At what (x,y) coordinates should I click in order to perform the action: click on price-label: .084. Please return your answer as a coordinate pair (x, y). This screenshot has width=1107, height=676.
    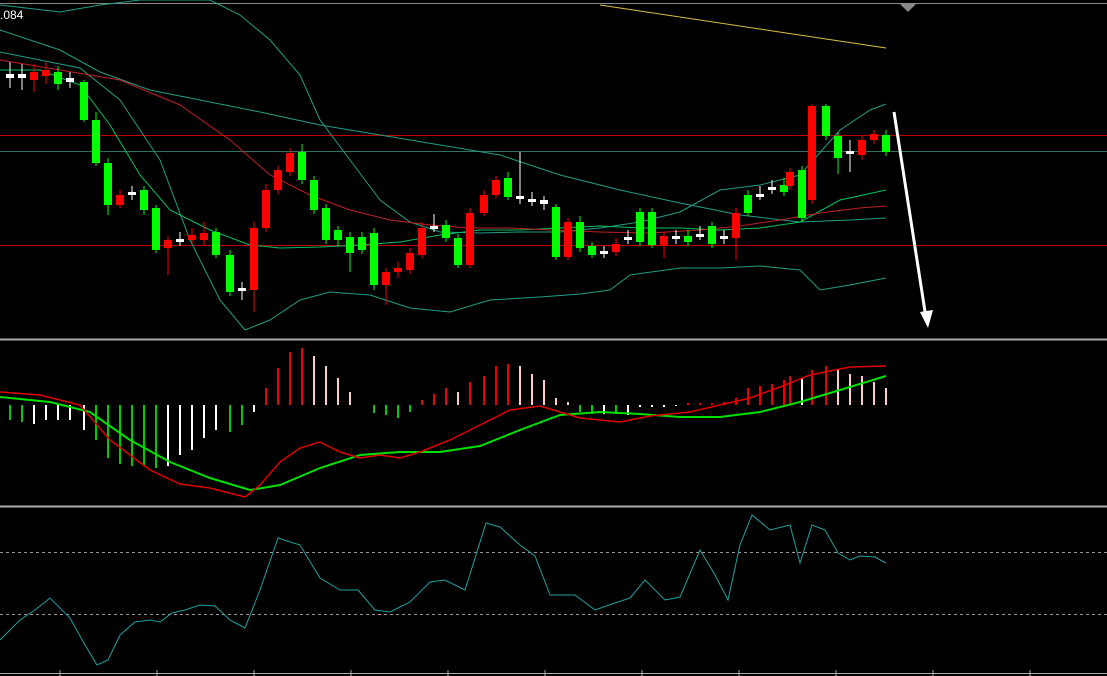
    Looking at the image, I should click on (12, 15).